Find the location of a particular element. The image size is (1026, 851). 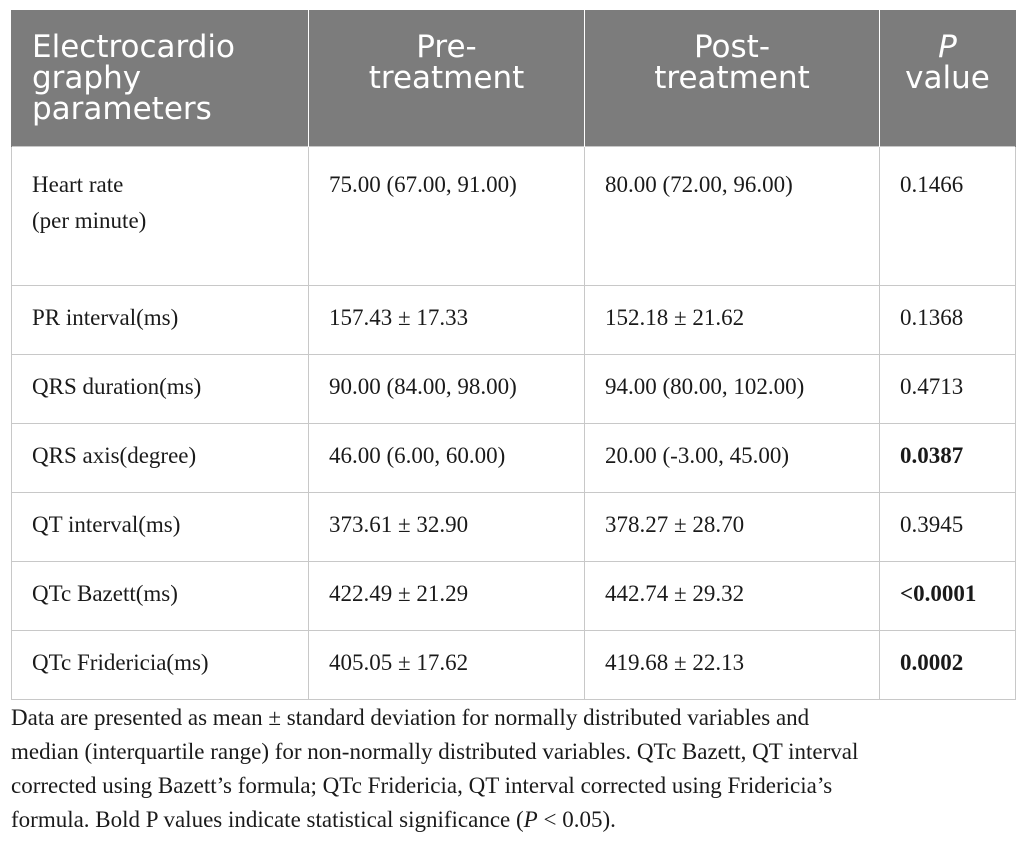

parameter-cell: QRS duration(ms) is located at coordinates (160, 388).